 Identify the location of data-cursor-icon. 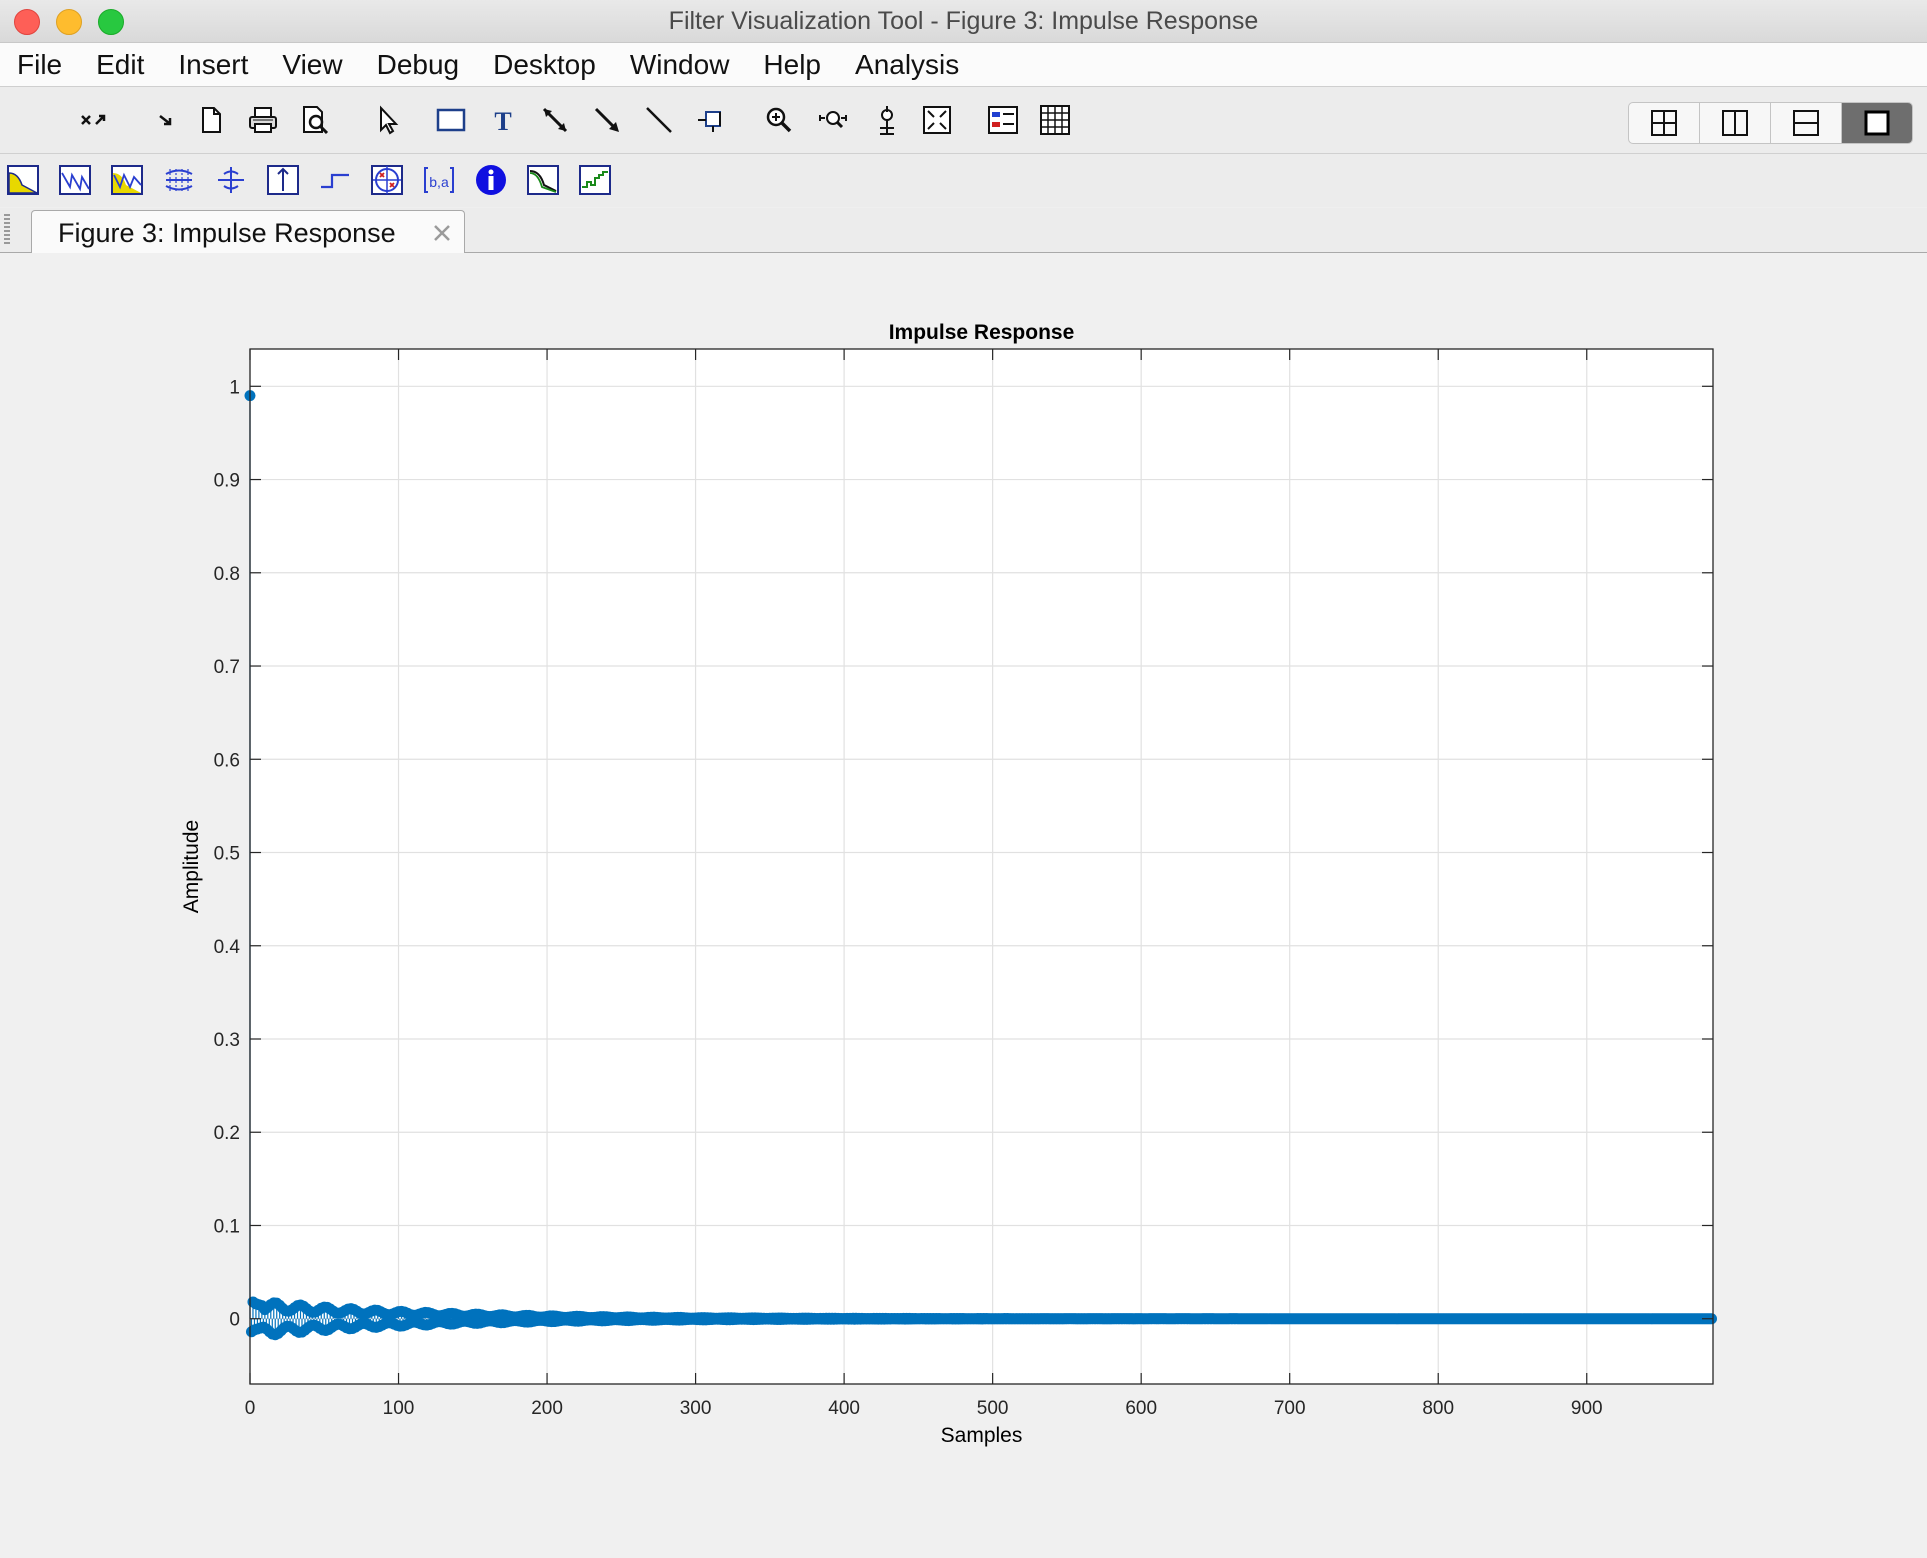
(887, 120).